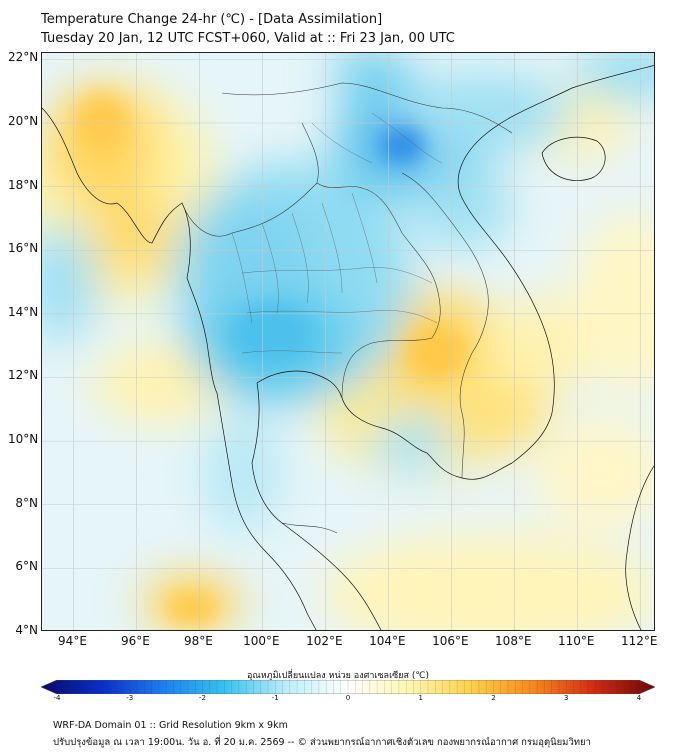  What do you see at coordinates (348, 698) in the screenshot?
I see `colorbar-tick-label: 0` at bounding box center [348, 698].